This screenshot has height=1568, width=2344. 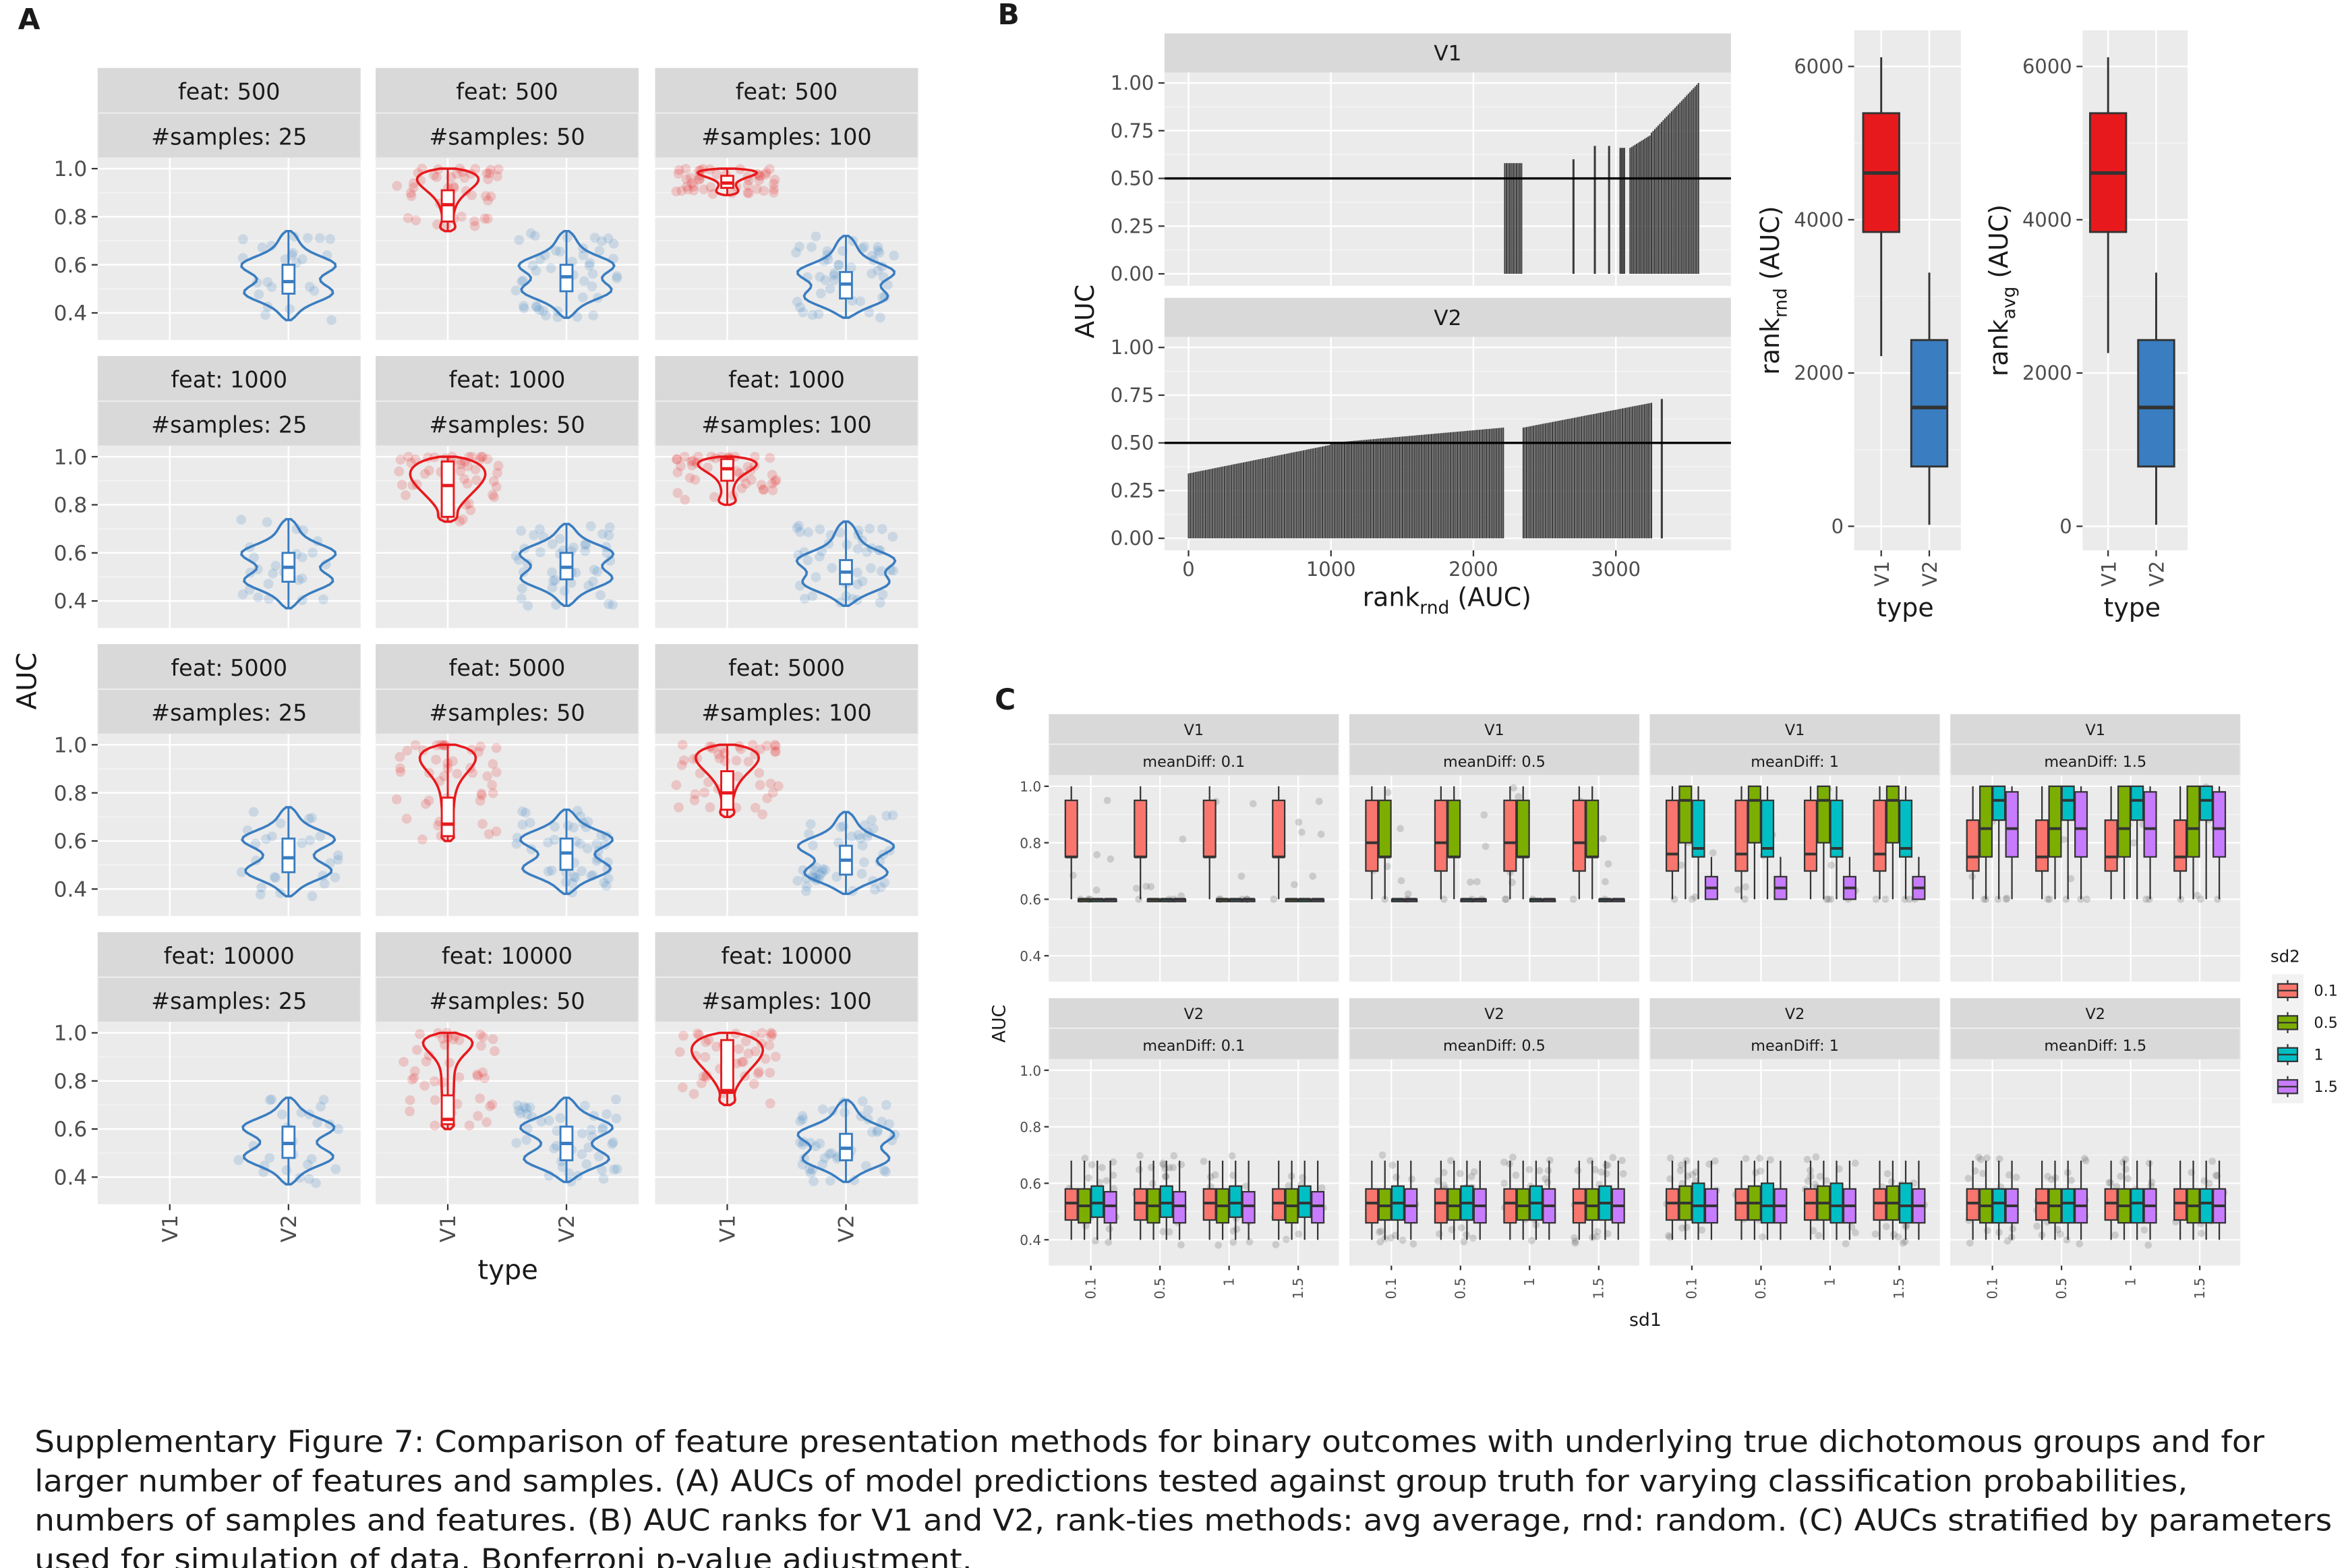 I want to click on strip-label-feat: feat: 10000, so click(x=507, y=956).